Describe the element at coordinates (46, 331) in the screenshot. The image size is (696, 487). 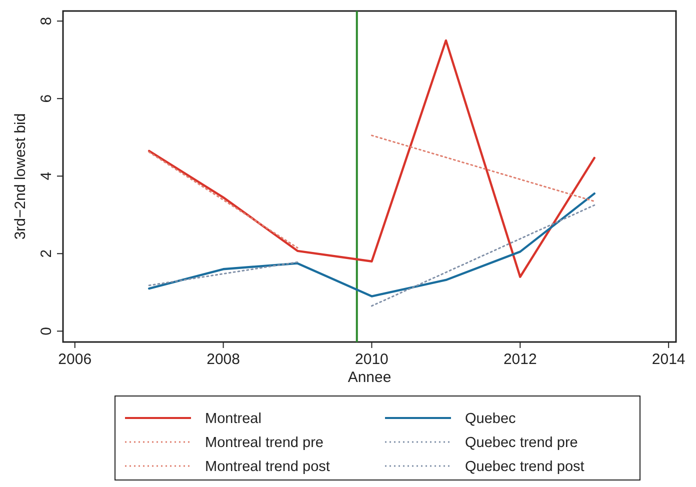
I see `y-tick-label: 0` at that location.